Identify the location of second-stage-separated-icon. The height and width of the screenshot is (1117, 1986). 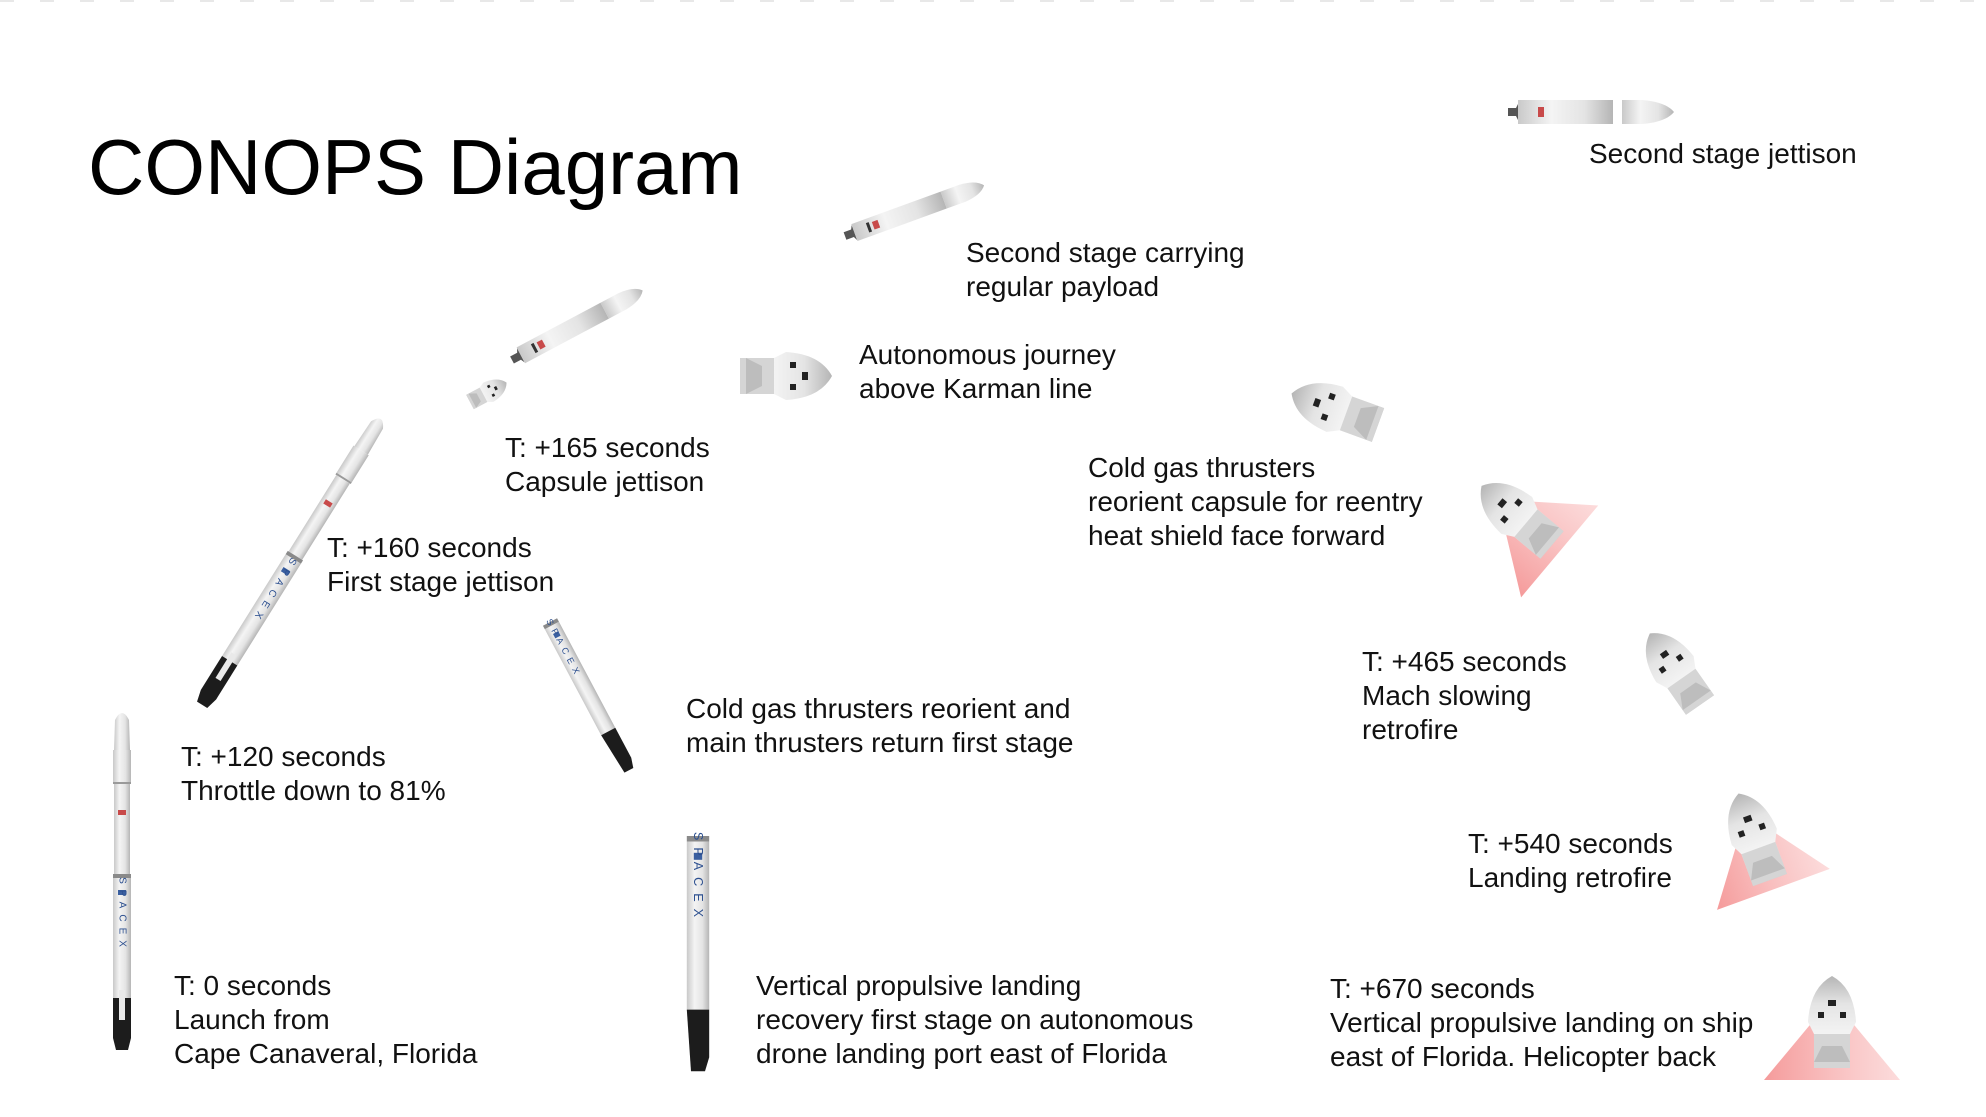
(1591, 112).